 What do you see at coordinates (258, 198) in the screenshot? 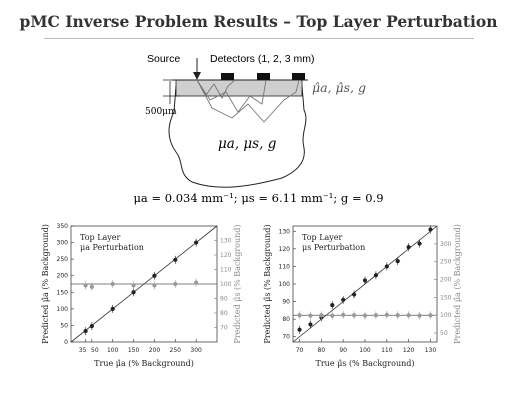
I see `baseline-params: μa = 0.034 mm⁻¹; μs = 6.11 mm⁻¹; g = 0.9` at bounding box center [258, 198].